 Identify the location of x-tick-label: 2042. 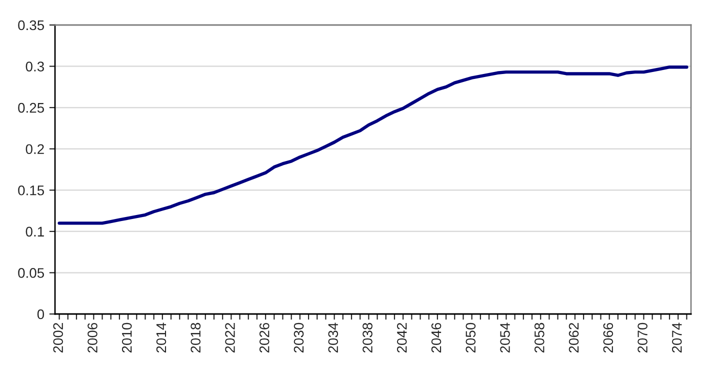
(401, 338).